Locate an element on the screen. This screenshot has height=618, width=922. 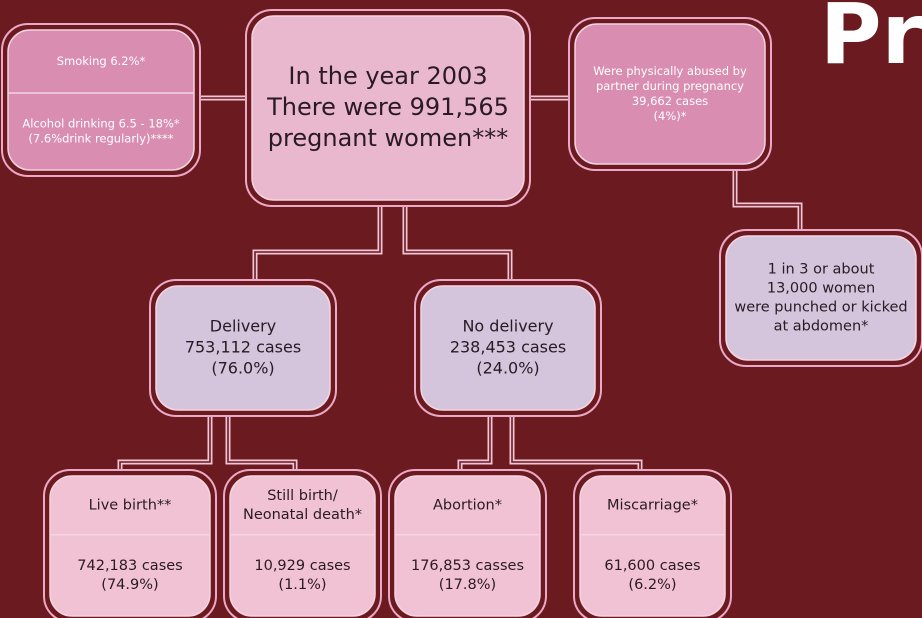
node-text: (76.0%) is located at coordinates (242, 367).